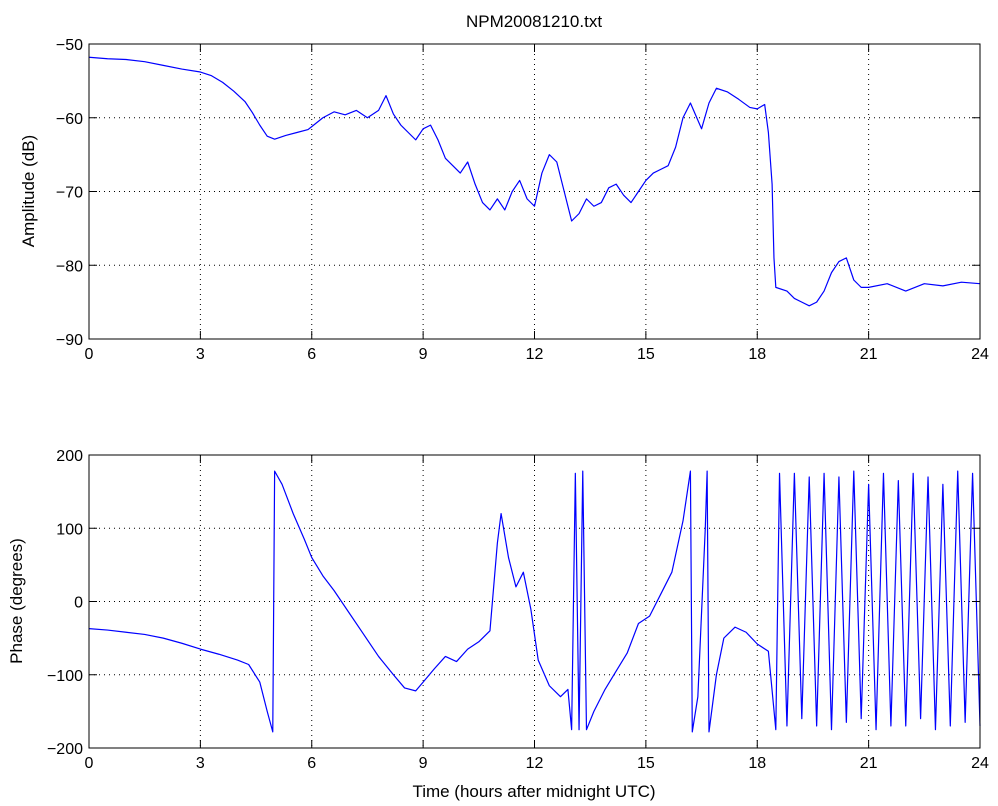 The width and height of the screenshot is (998, 806). I want to click on y-tick-label: −60, so click(69, 119).